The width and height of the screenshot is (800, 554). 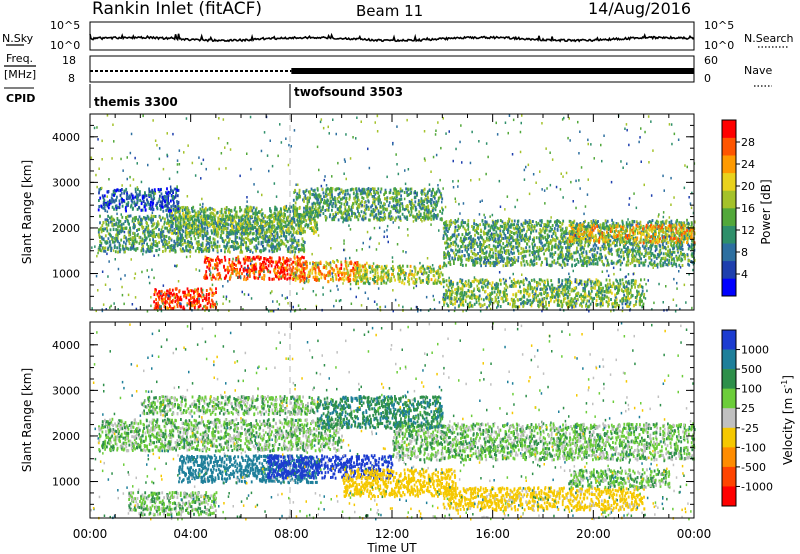 What do you see at coordinates (719, 45) in the screenshot?
I see `noise-right-bottom: 10^0` at bounding box center [719, 45].